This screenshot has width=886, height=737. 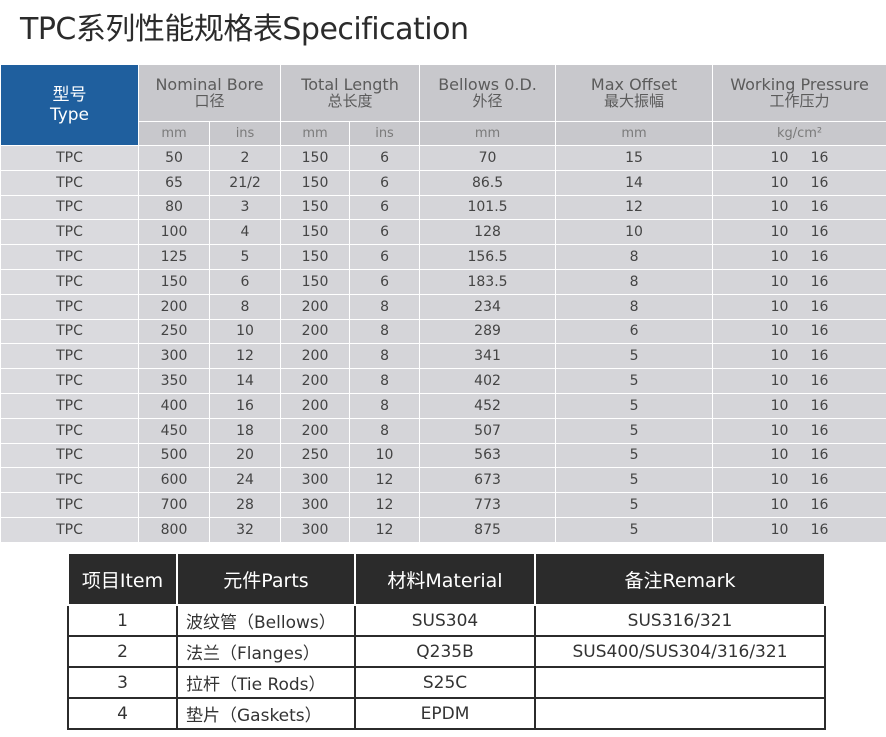 I want to click on material-cell: SUS304, so click(x=445, y=620).